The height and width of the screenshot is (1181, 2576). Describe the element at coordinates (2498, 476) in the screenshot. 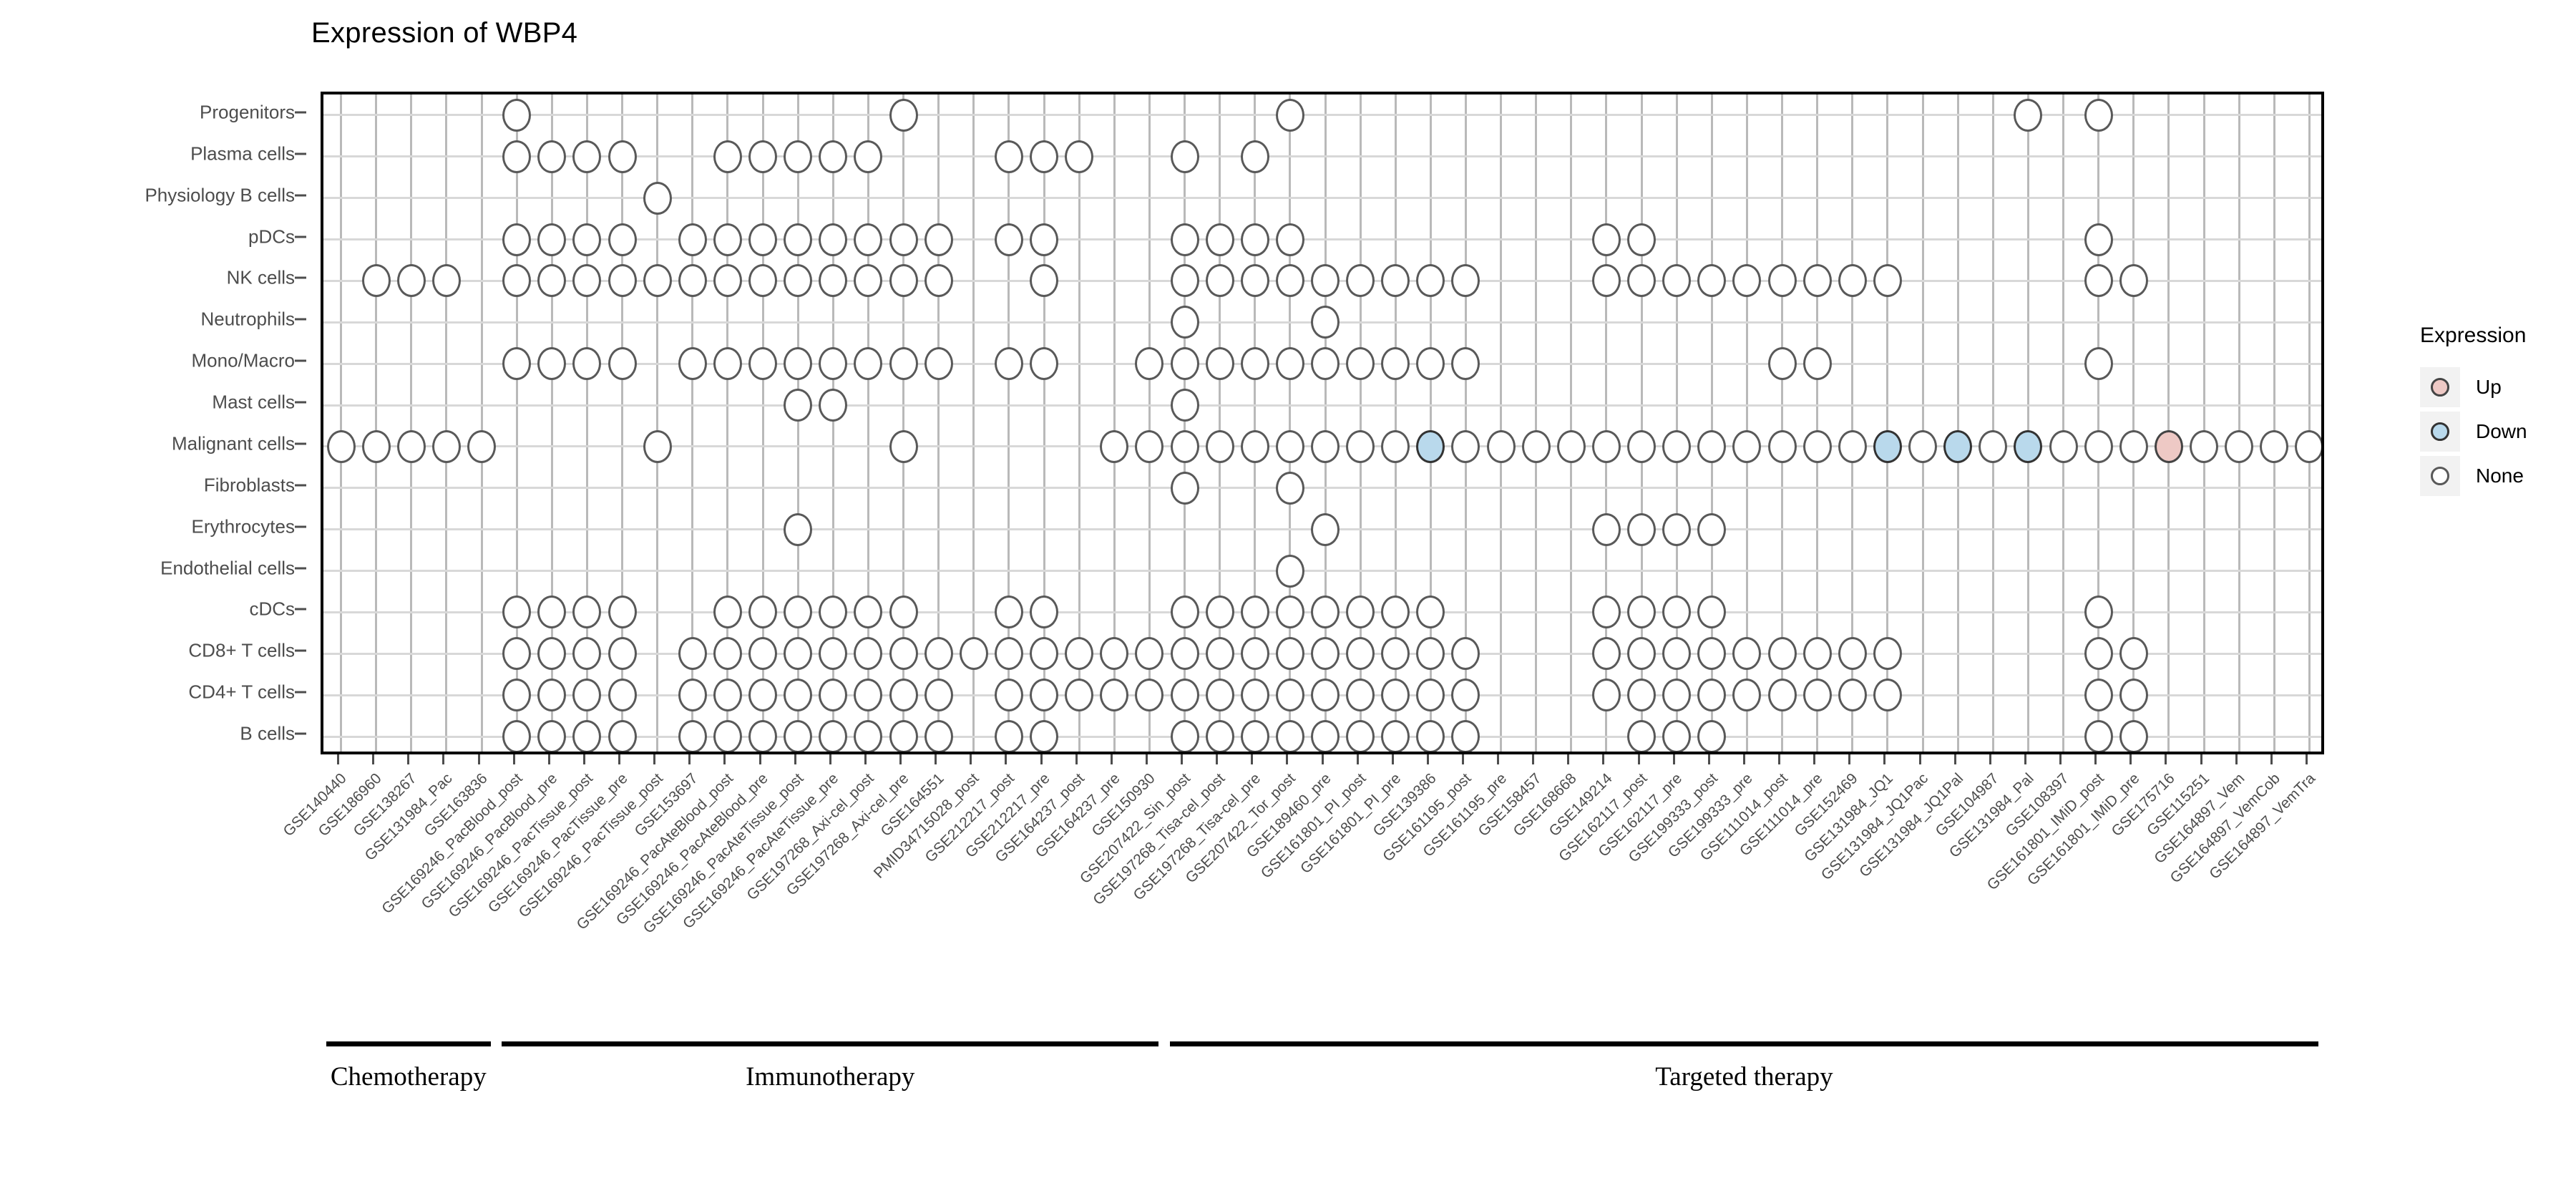

I see `legend-item-none: None` at that location.